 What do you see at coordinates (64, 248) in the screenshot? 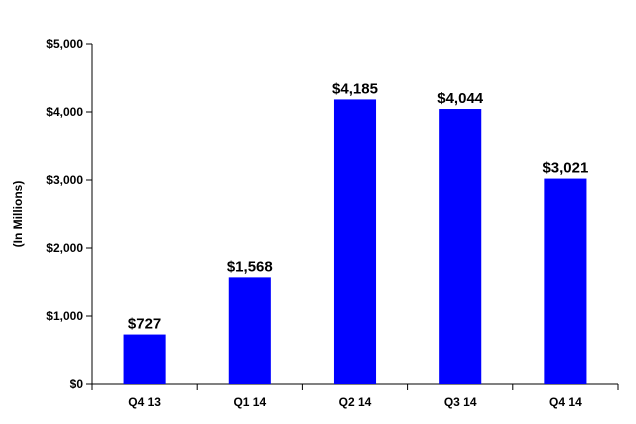
I see `y-tick-label: $2,000` at bounding box center [64, 248].